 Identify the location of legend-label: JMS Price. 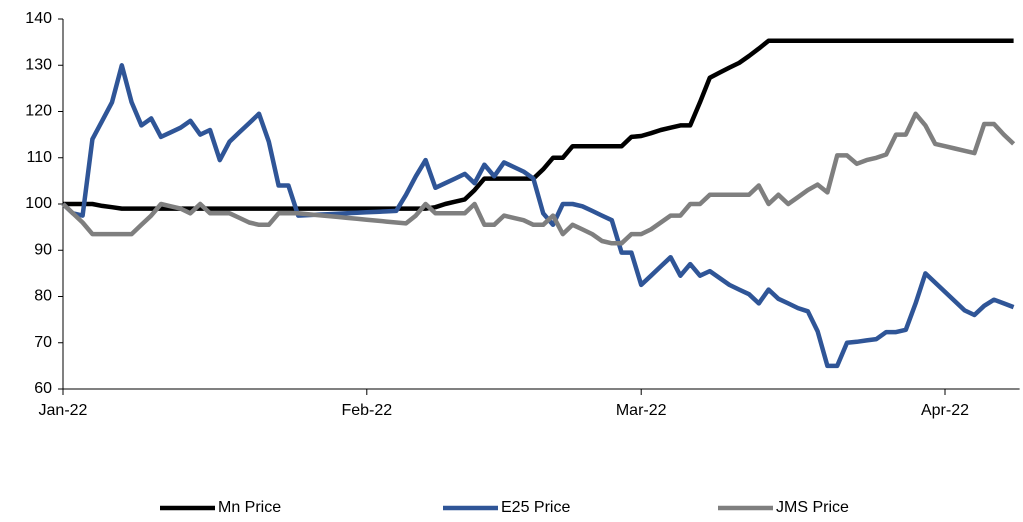
(812, 507).